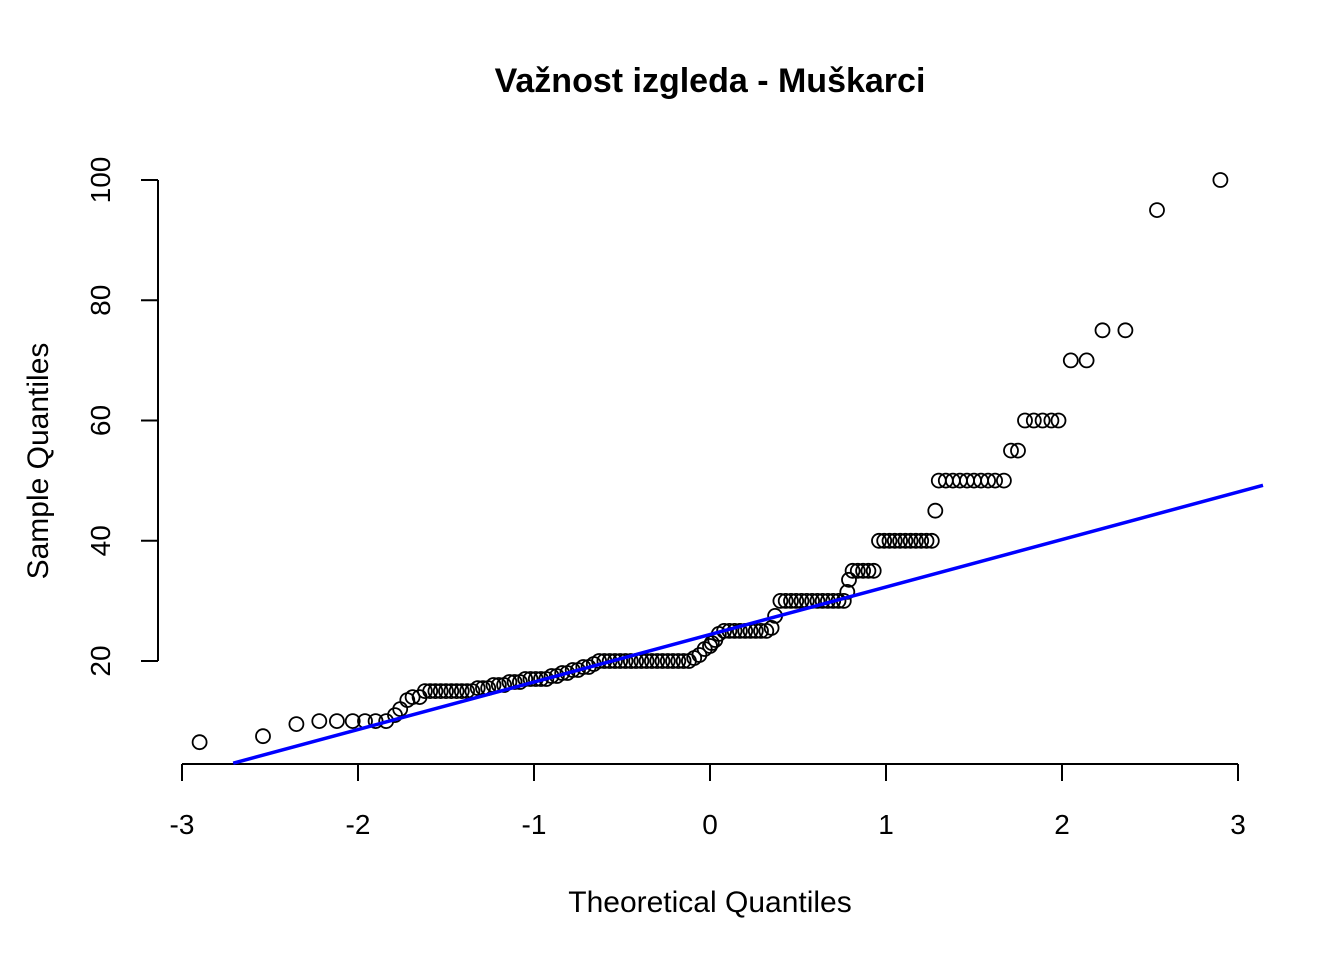 The height and width of the screenshot is (960, 1344). What do you see at coordinates (708, 801) in the screenshot?
I see `x-axis: -3 -2 -1 0 1 2 3` at bounding box center [708, 801].